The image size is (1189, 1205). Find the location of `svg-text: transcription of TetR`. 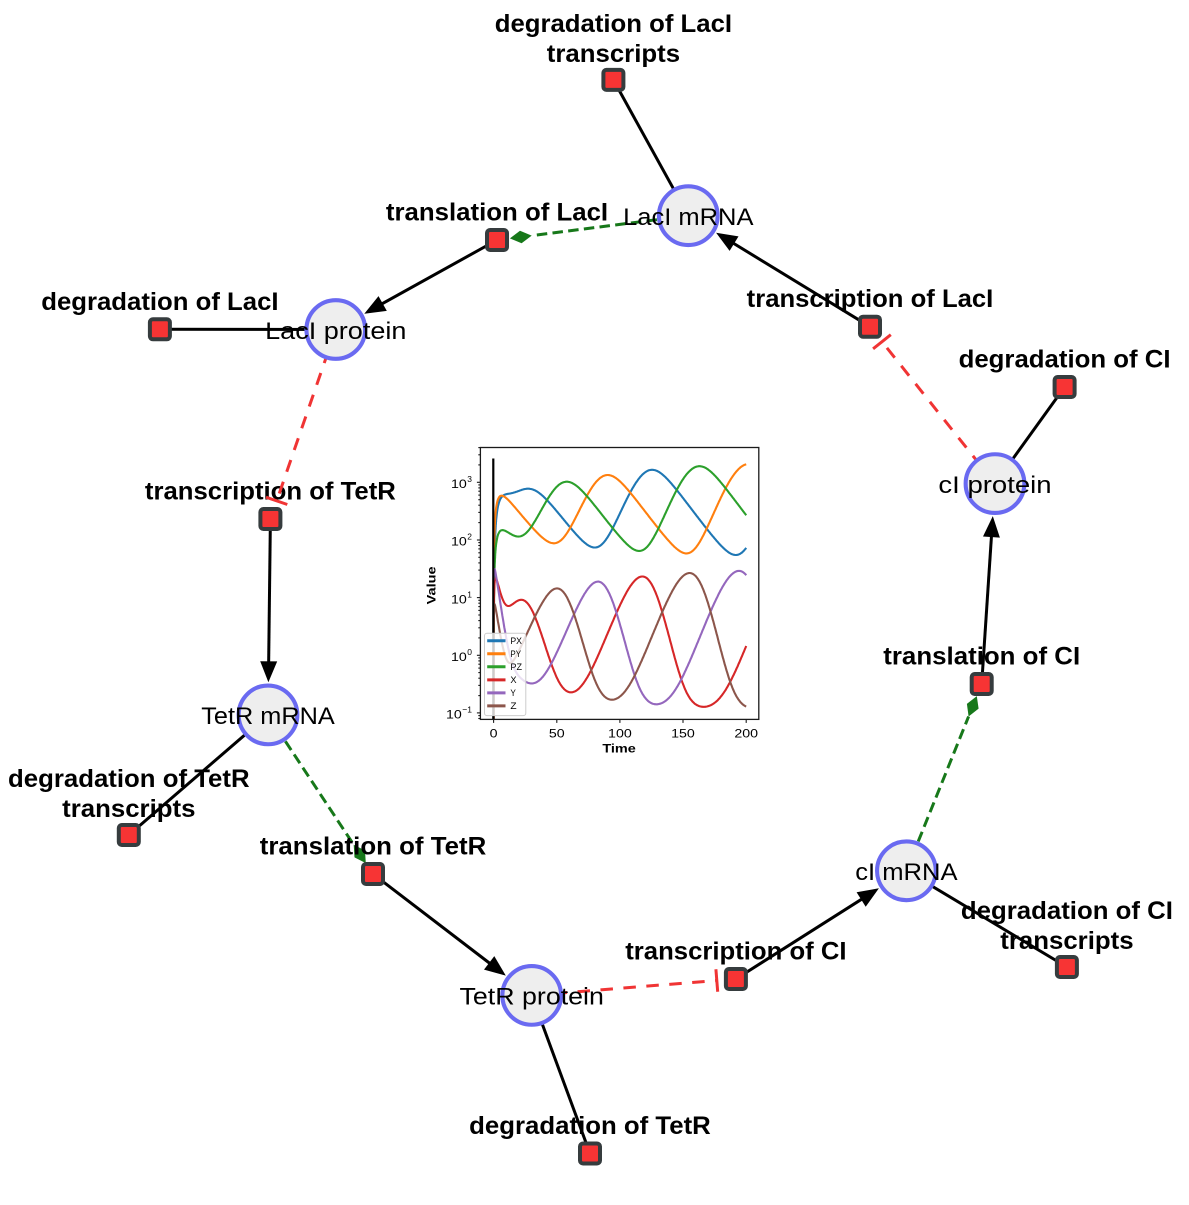

svg-text: transcription of TetR is located at coordinates (270, 492).